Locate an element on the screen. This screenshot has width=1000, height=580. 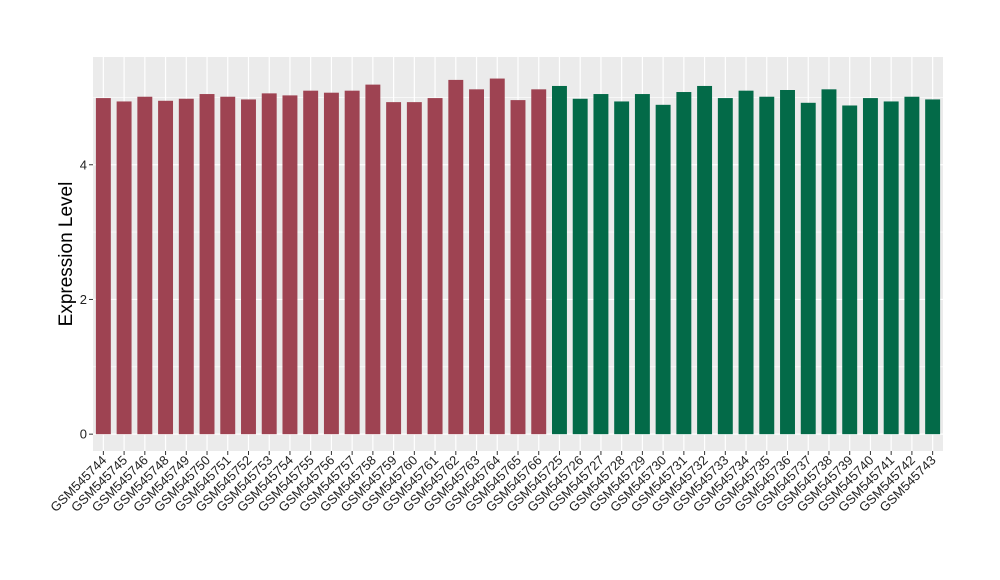
y-tick-label: 0 is located at coordinates (83, 434).